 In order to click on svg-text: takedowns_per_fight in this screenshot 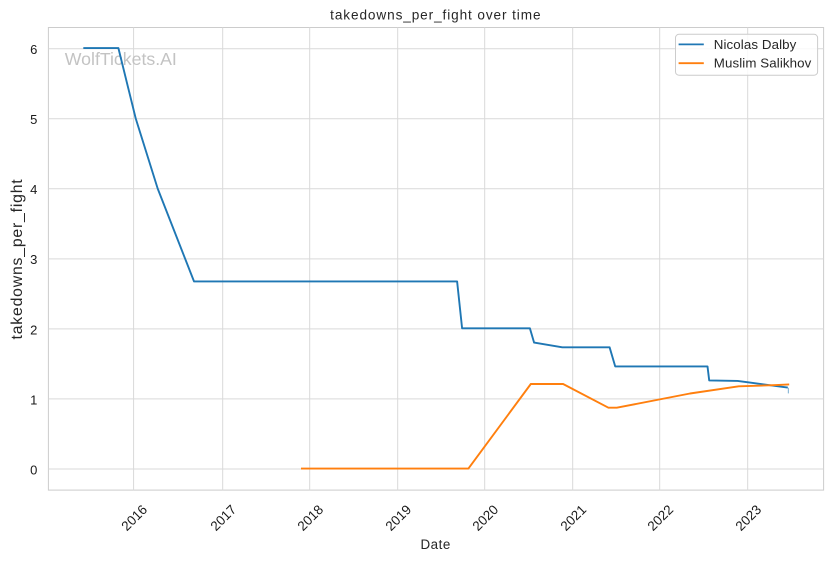, I will do `click(17, 259)`.